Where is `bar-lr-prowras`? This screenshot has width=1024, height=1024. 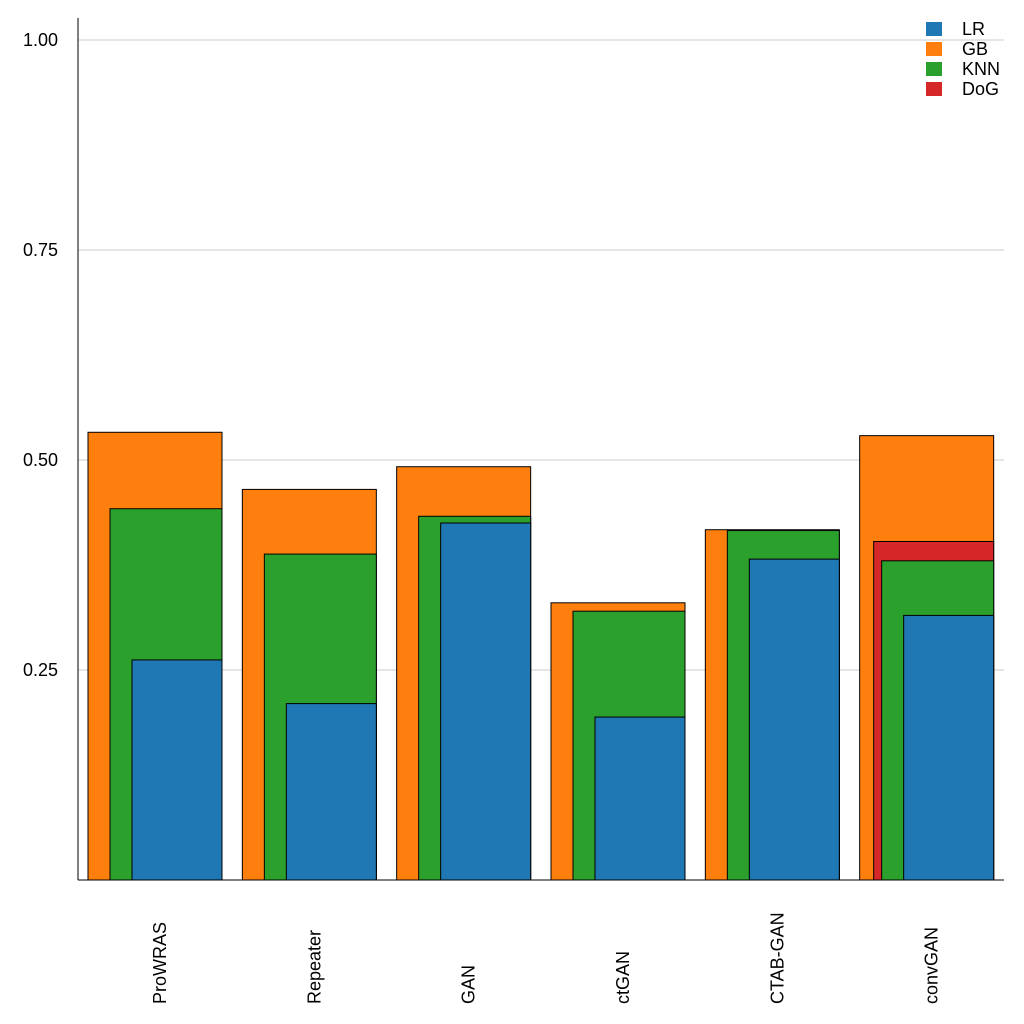
bar-lr-prowras is located at coordinates (177, 770).